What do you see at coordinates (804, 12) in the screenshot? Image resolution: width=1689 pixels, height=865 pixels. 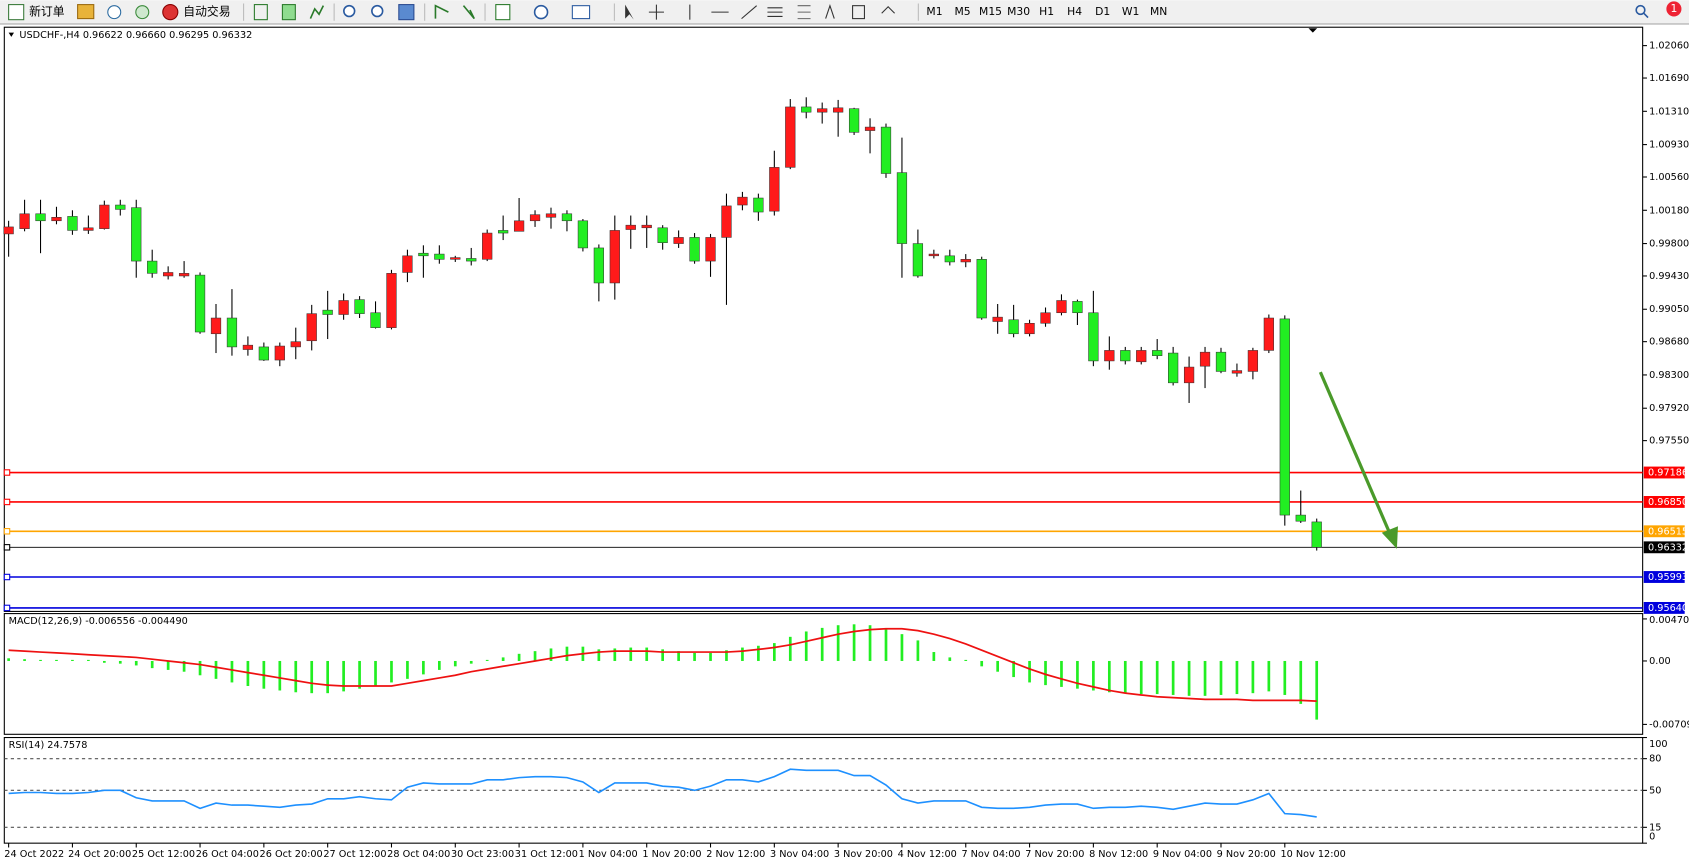 I see `fibo-tool` at bounding box center [804, 12].